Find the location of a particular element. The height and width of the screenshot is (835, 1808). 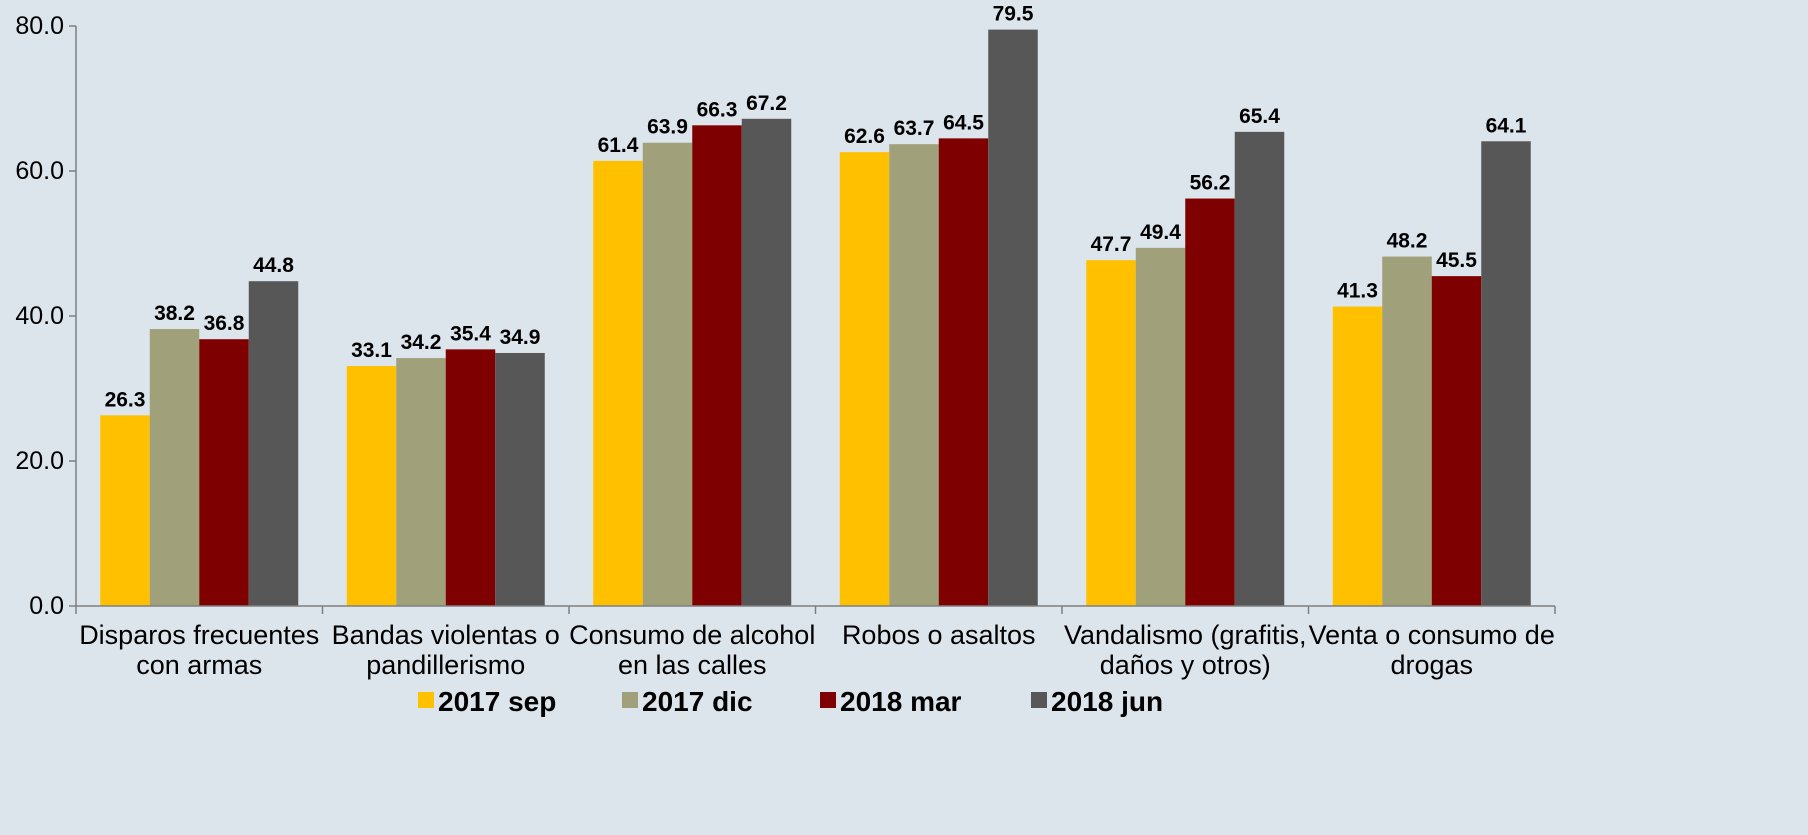

legend: 2017 sep 2017 dic 2018 mar 2018 jun is located at coordinates (790, 701).